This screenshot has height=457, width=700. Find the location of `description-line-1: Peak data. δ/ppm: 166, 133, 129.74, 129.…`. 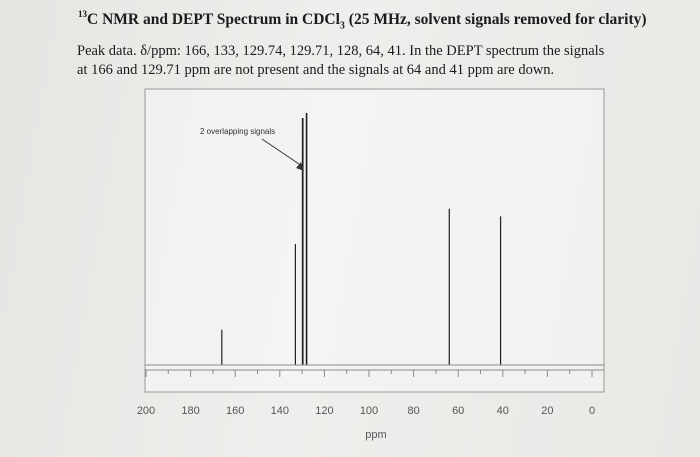

description-line-1: Peak data. δ/ppm: 166, 133, 129.74, 129.… is located at coordinates (341, 51).